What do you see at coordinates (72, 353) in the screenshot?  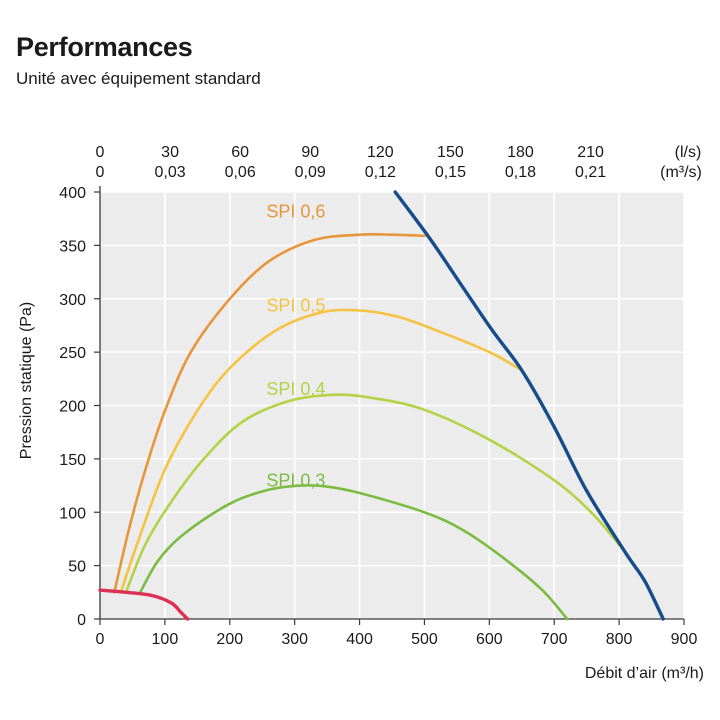 I see `y-tick-label: 250` at bounding box center [72, 353].